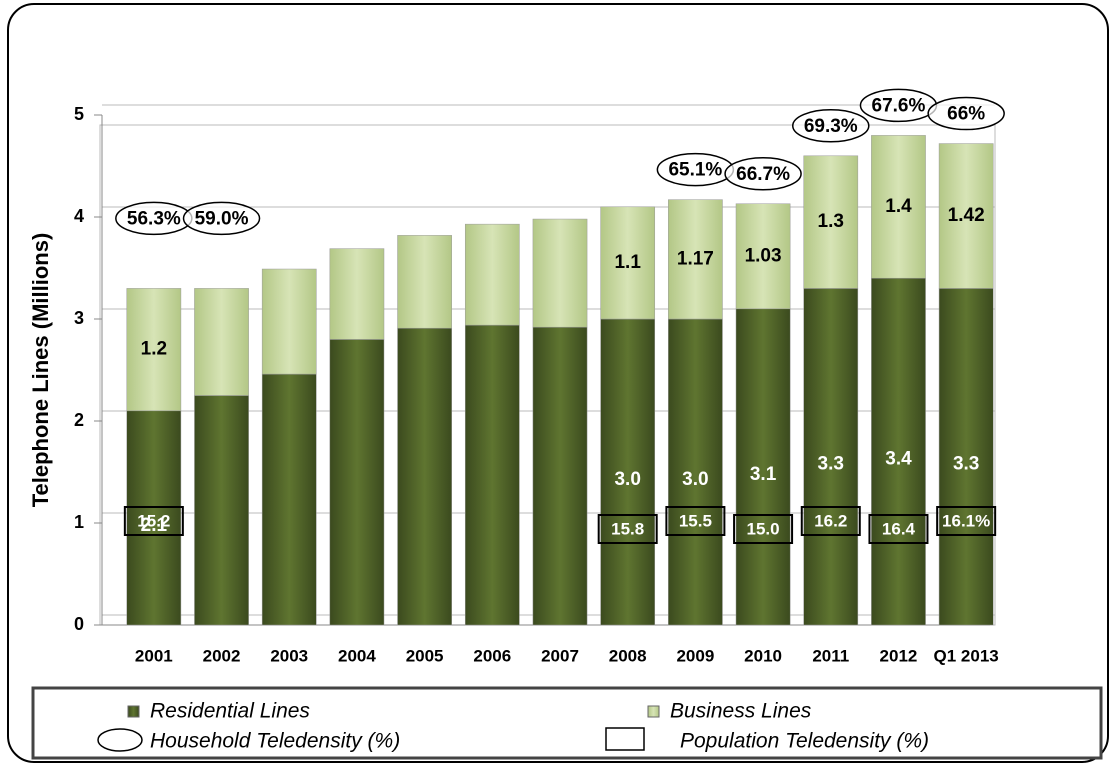  I want to click on household-label: 66%, so click(966, 114).